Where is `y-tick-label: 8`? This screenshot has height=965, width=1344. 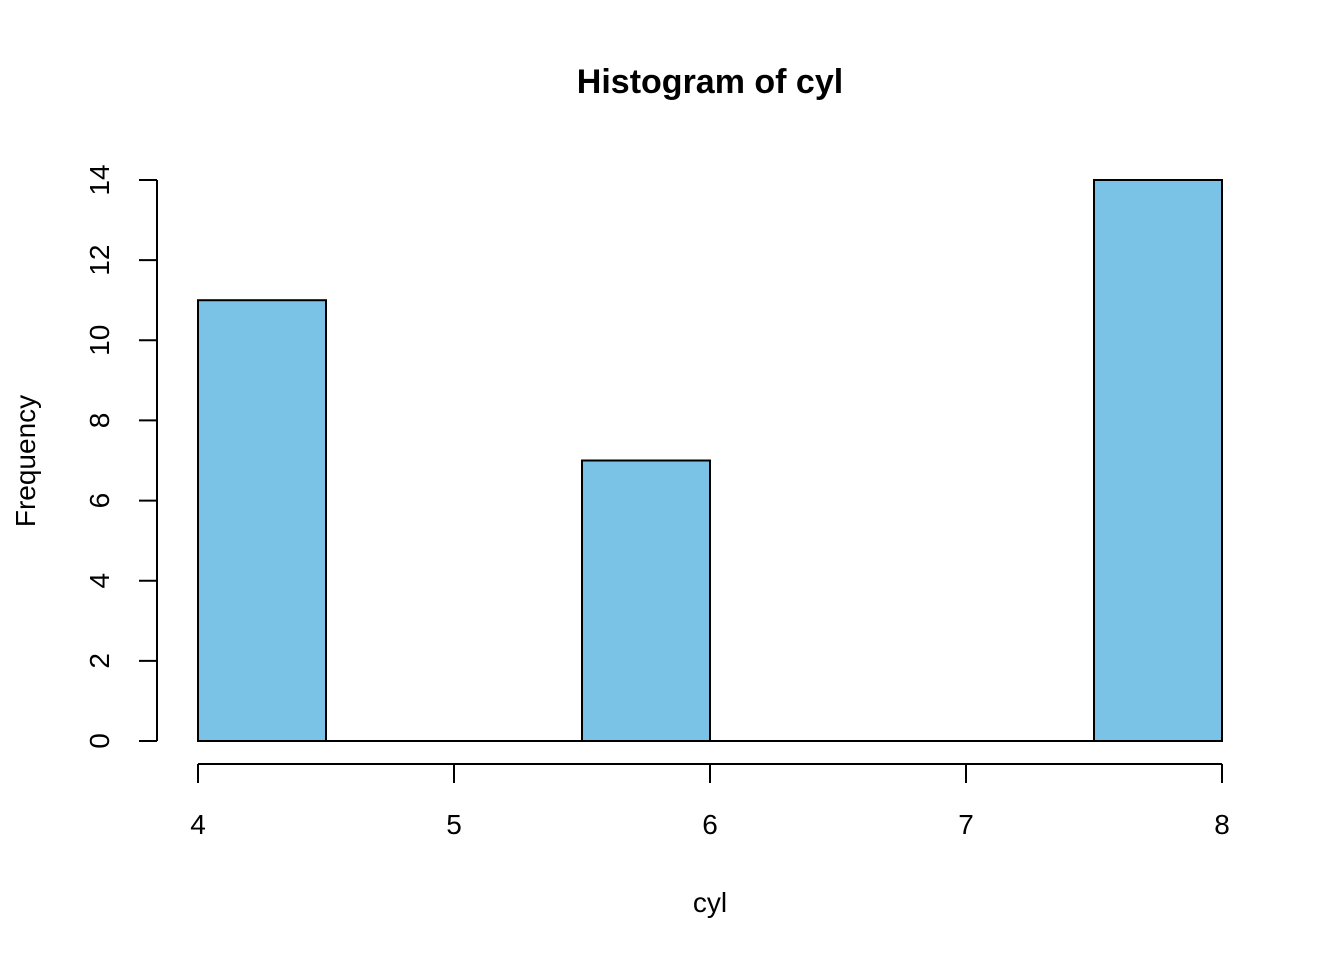 y-tick-label: 8 is located at coordinates (99, 421).